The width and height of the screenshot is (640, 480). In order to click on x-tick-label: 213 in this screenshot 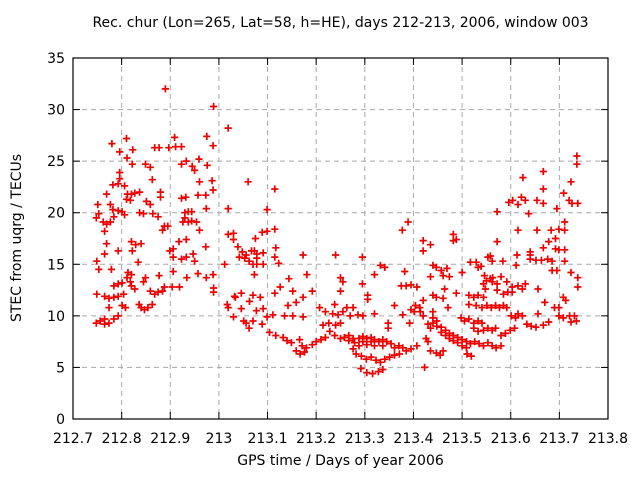, I will do `click(219, 439)`.